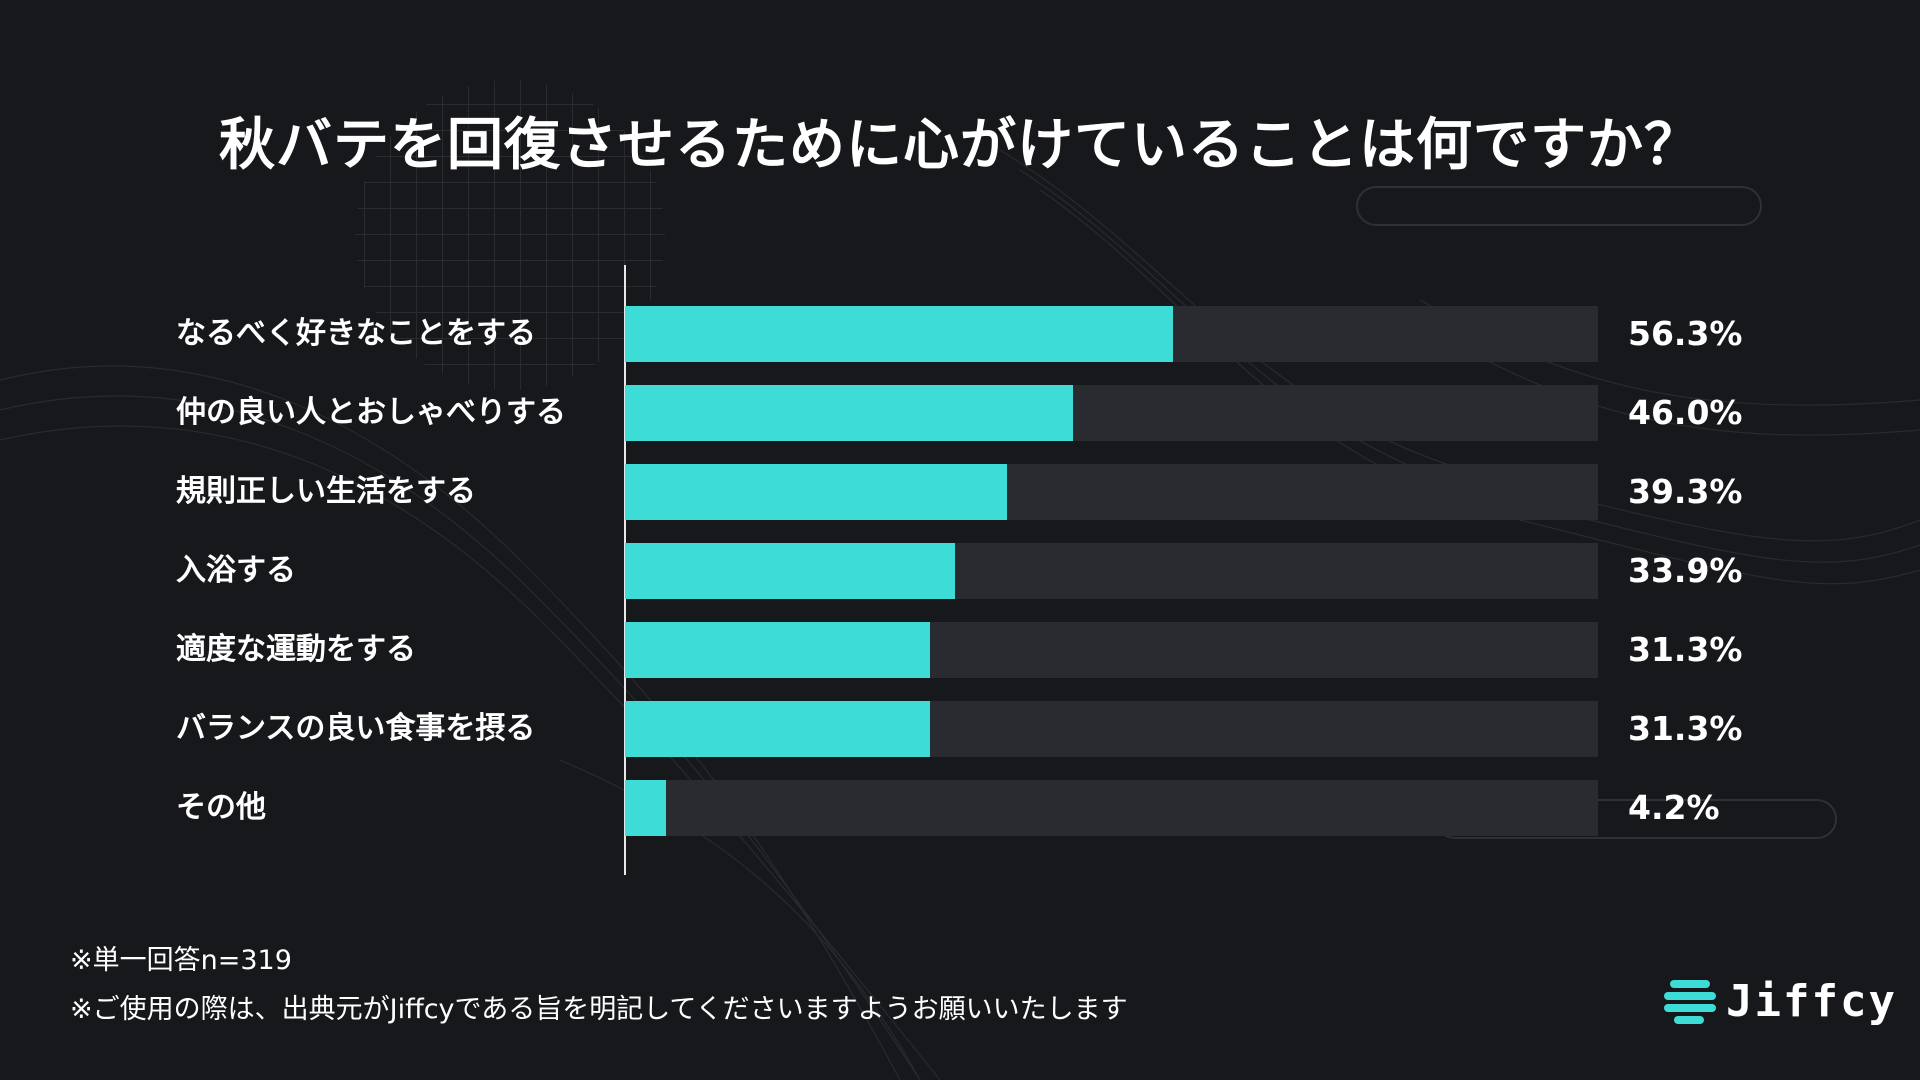  Describe the element at coordinates (356, 728) in the screenshot. I see `category-label: バランスの良い食事を摂る` at that location.